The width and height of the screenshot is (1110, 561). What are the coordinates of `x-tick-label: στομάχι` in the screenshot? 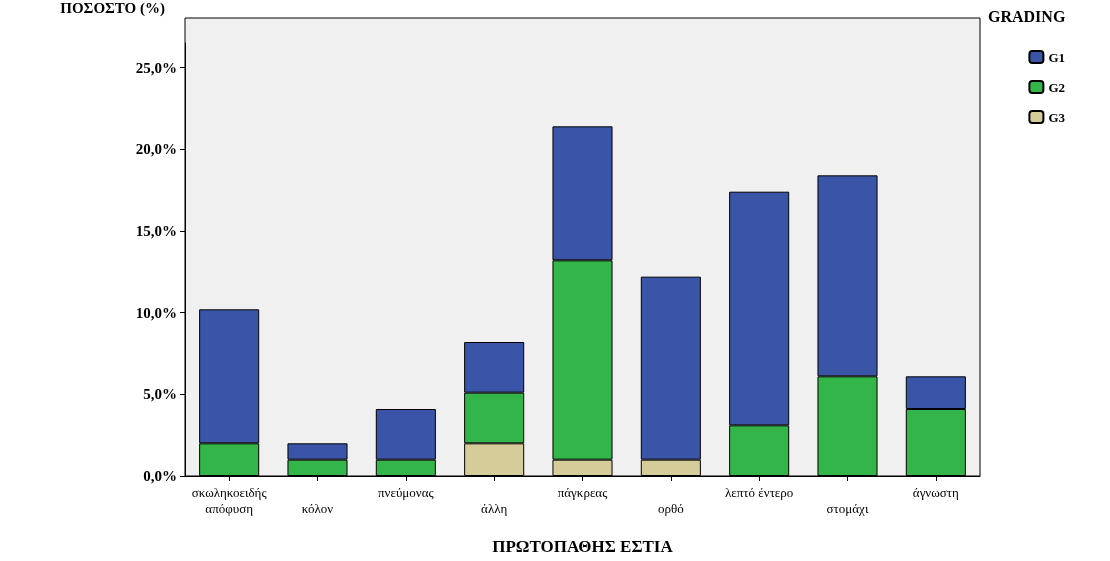 It's located at (847, 508).